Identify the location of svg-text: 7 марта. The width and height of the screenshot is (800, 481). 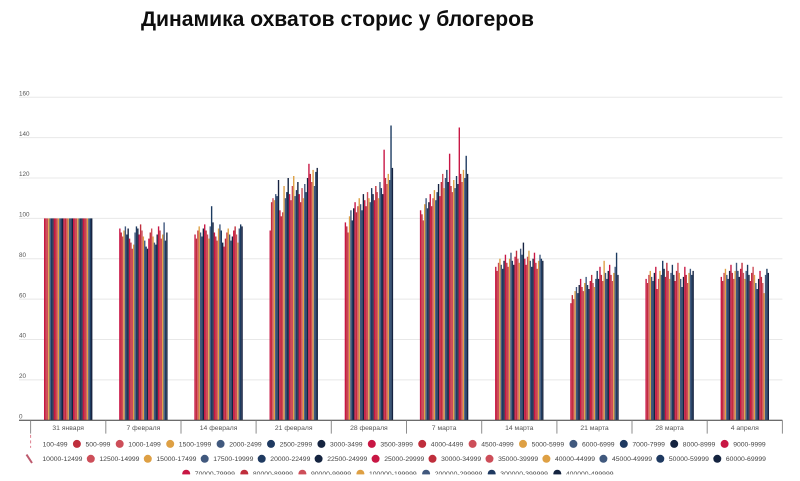
(444, 428).